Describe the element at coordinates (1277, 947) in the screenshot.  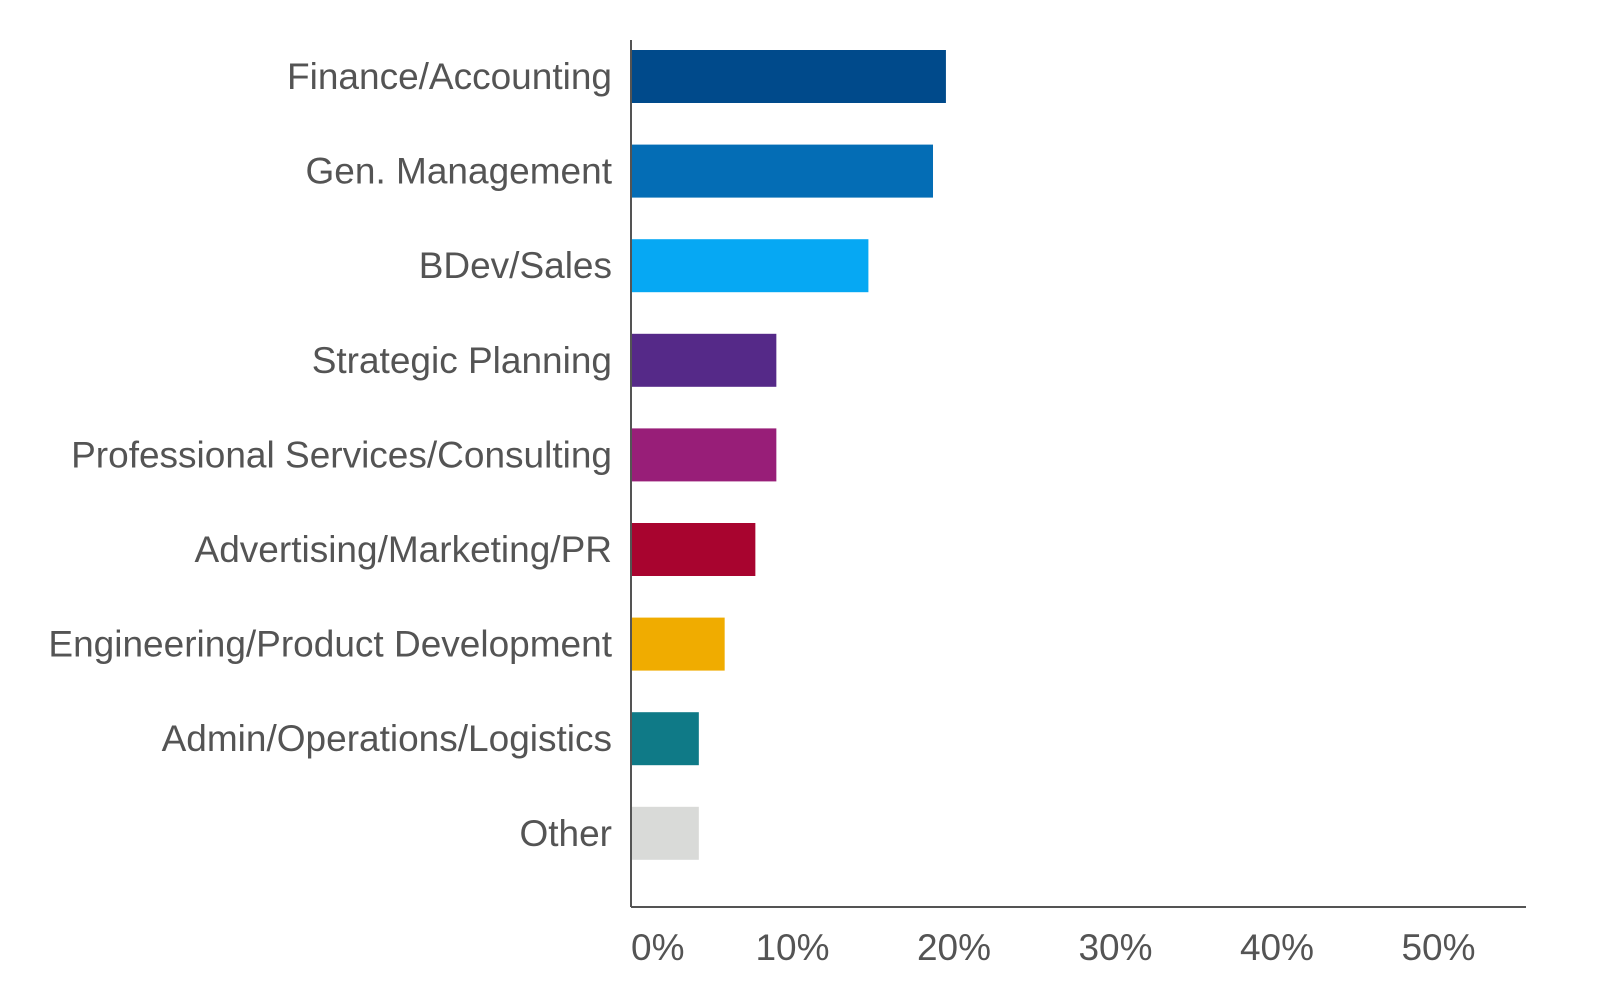
I see `x-tick-label-40: 40%` at that location.